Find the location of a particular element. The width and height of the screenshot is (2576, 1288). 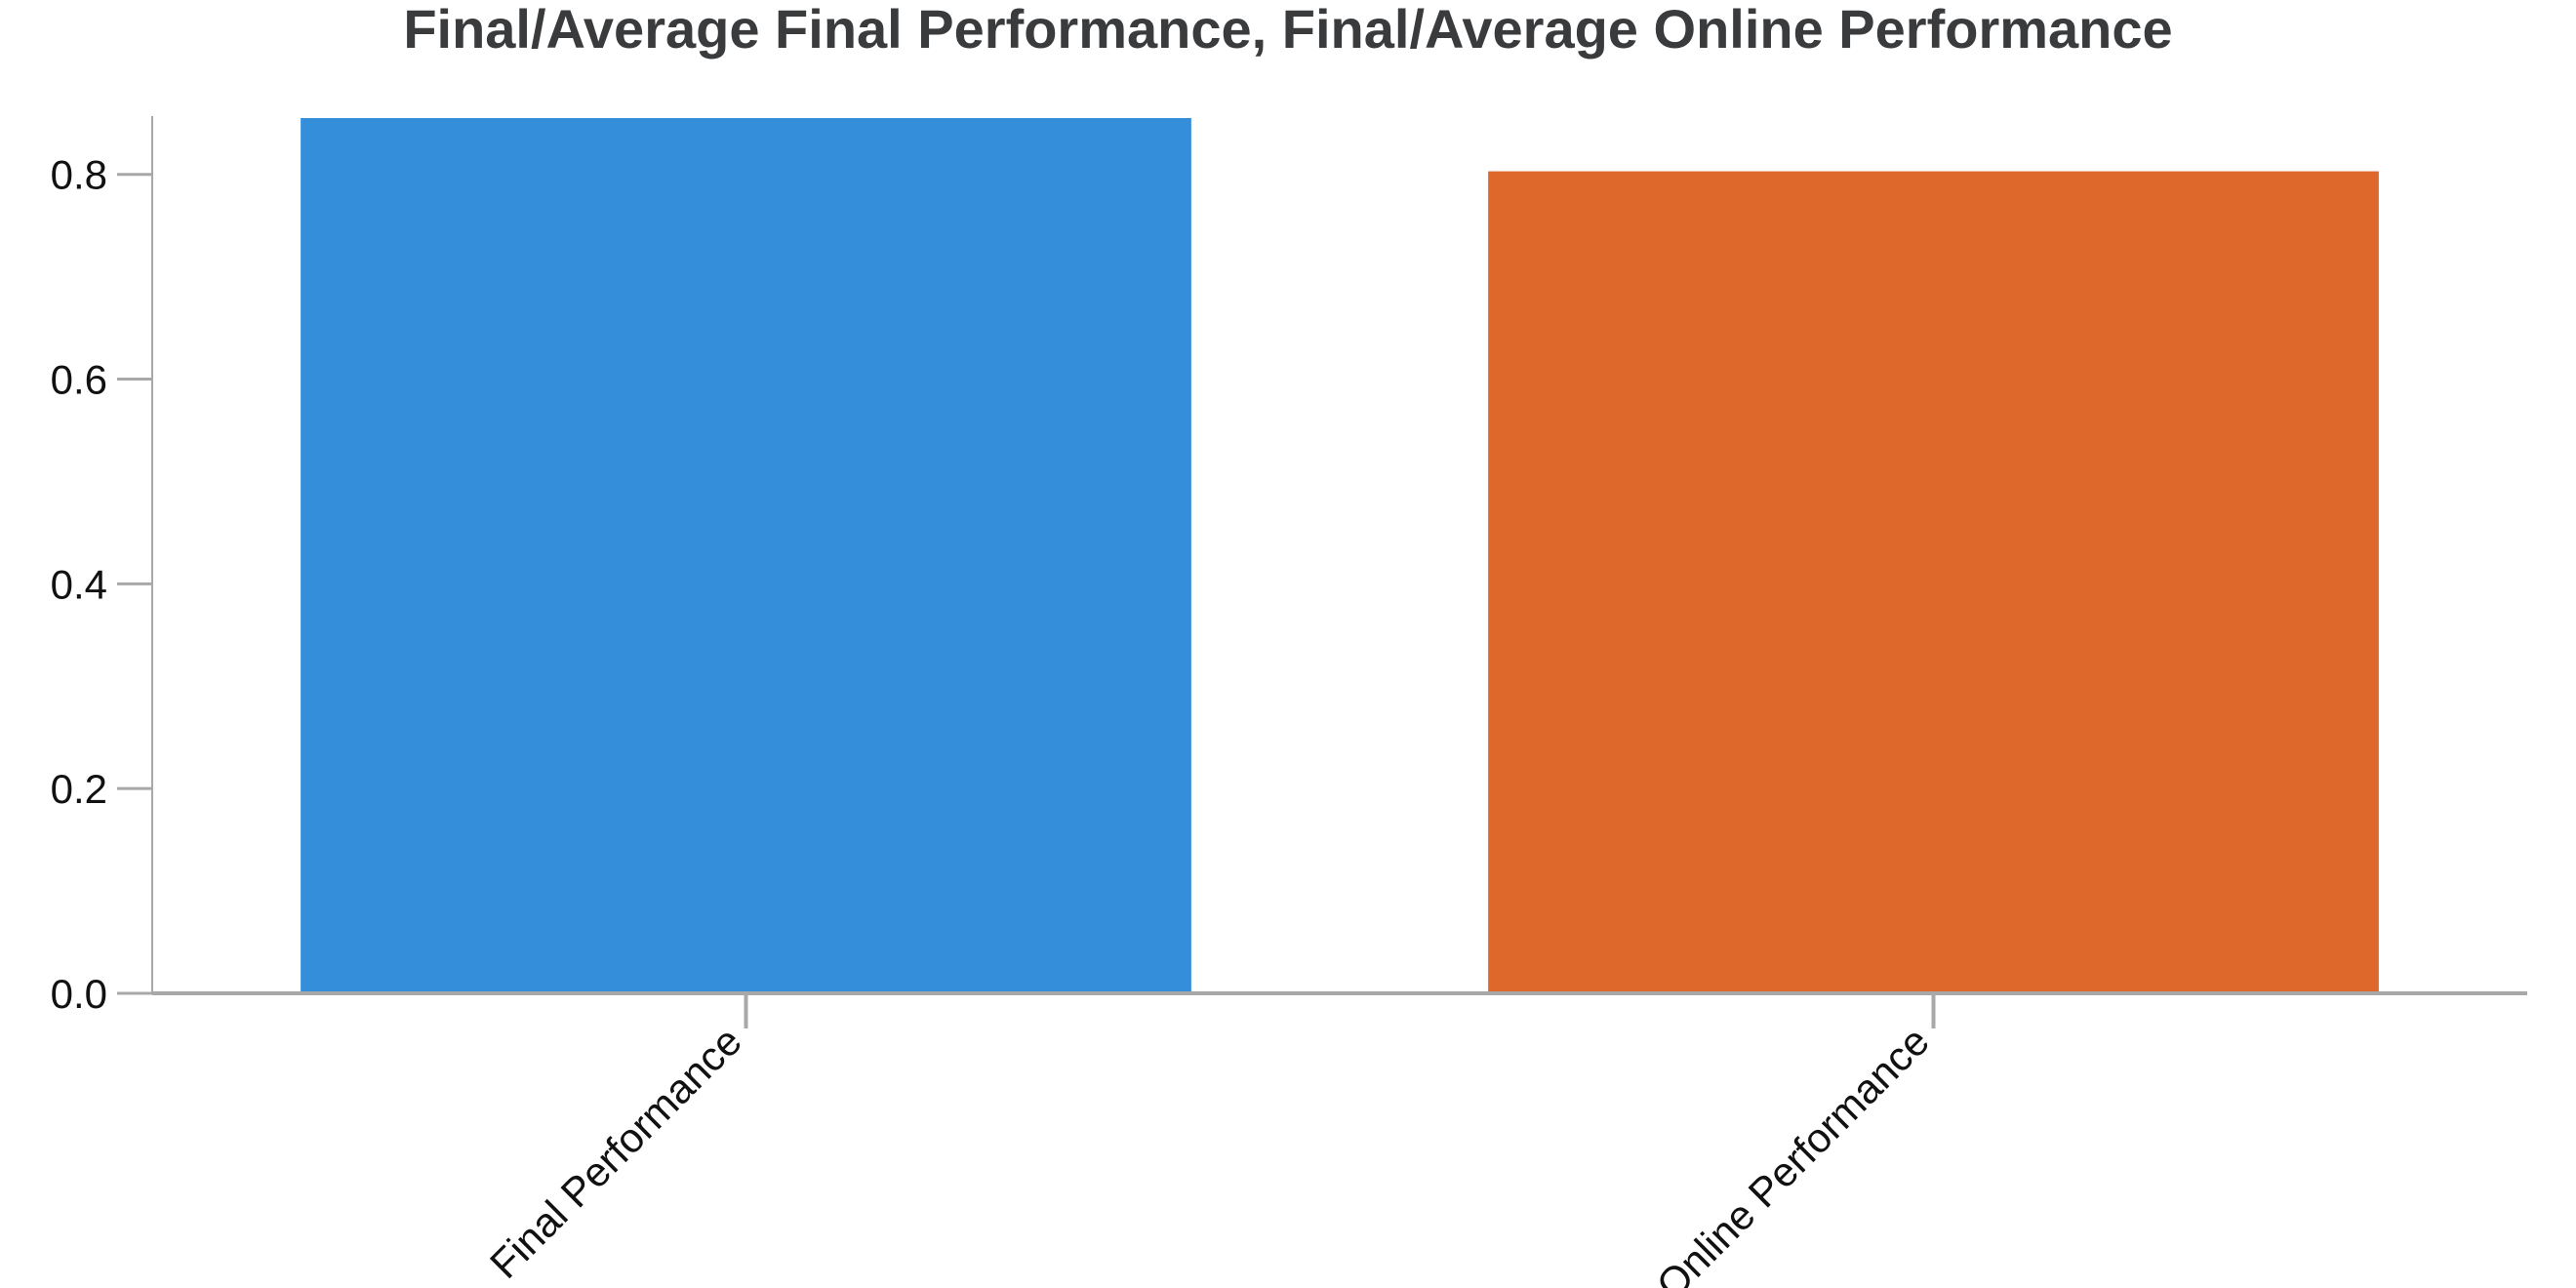

y-tick-label: 0.4 is located at coordinates (79, 584).